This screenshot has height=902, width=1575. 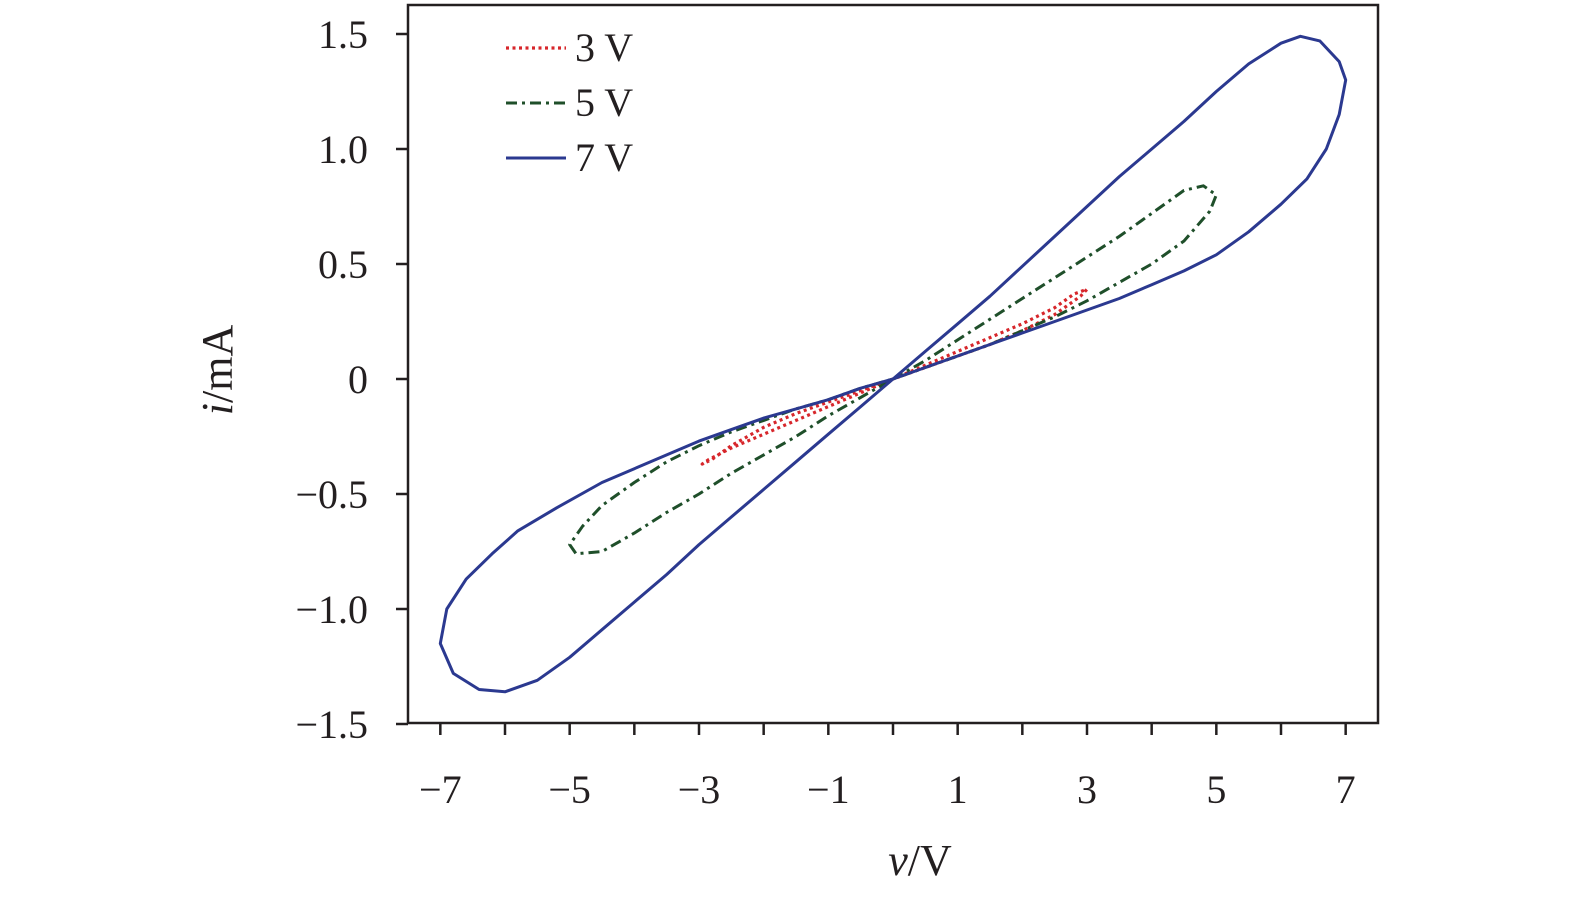 I want to click on x-tick-label: −1, so click(x=828, y=789).